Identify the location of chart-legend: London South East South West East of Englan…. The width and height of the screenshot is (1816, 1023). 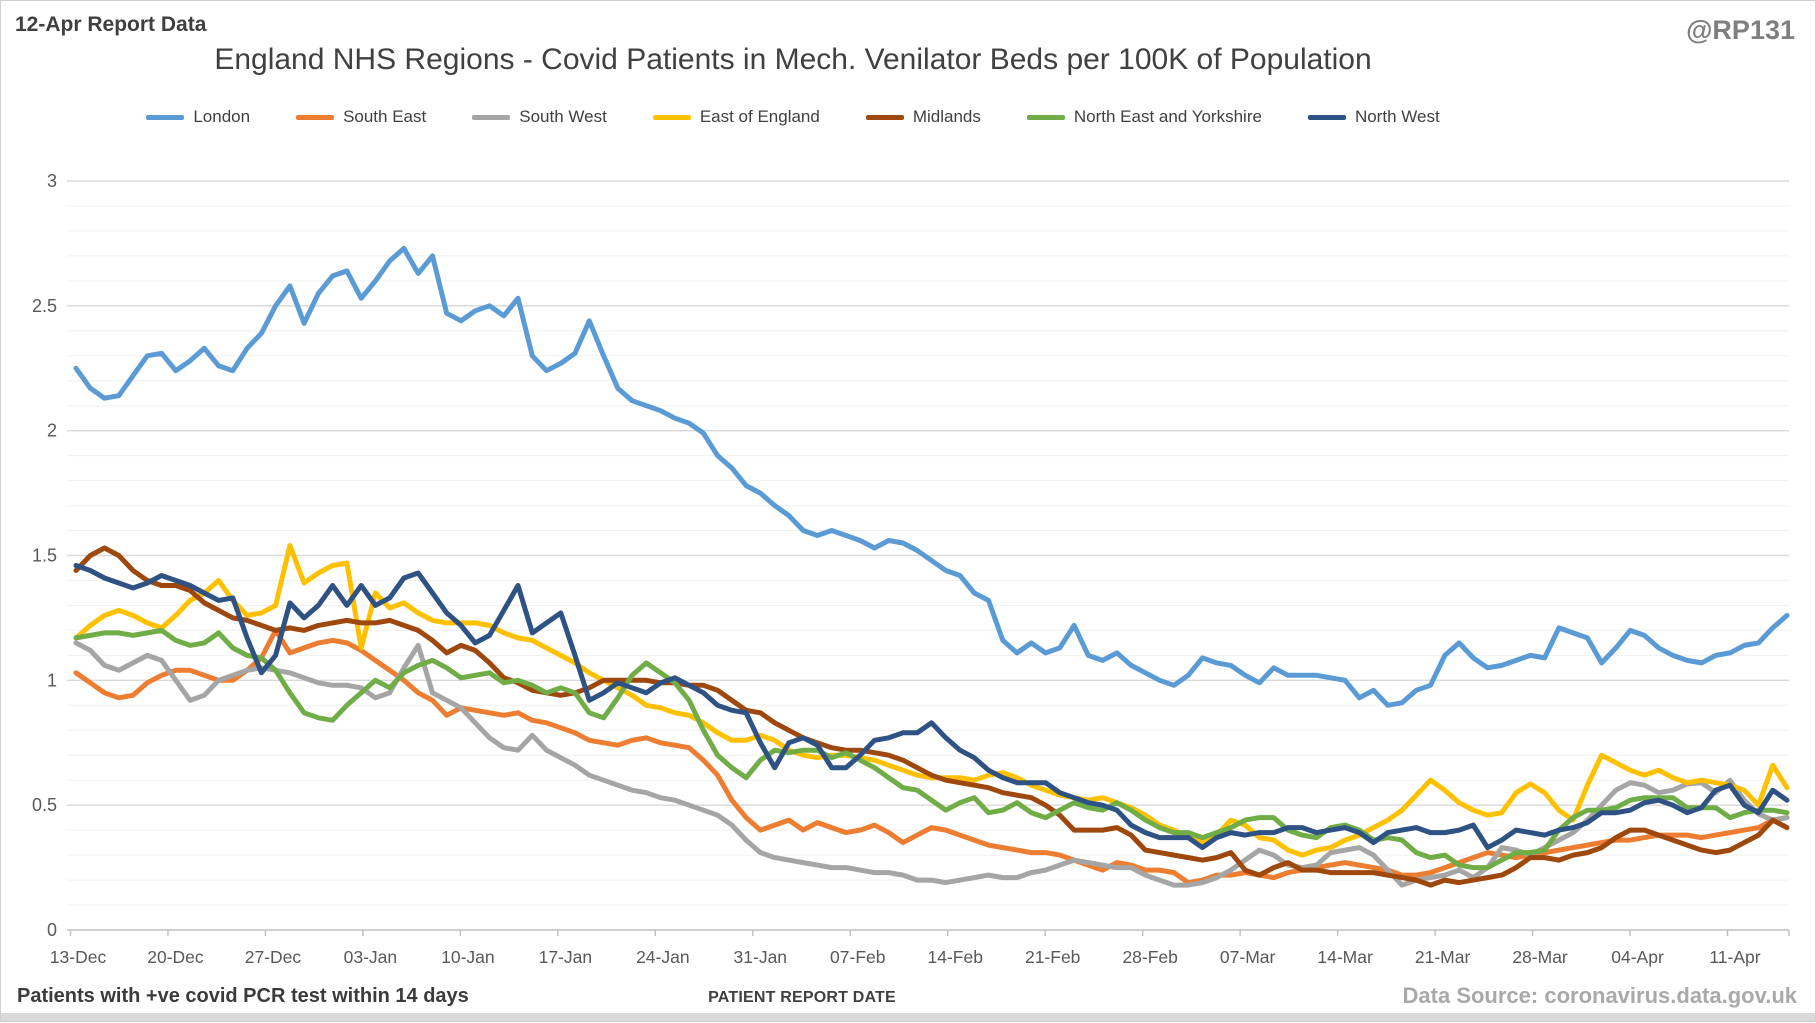
(793, 117).